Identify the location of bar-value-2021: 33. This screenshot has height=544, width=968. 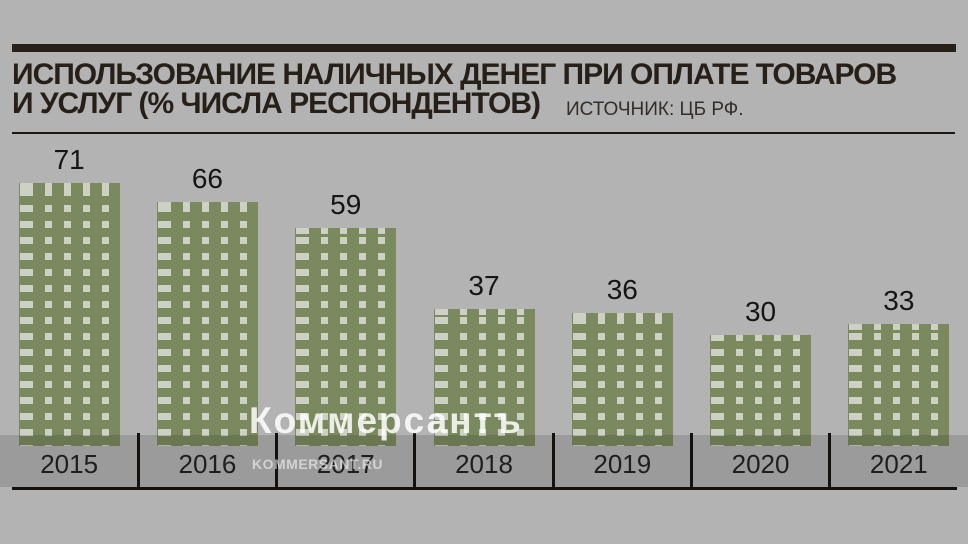
(899, 300).